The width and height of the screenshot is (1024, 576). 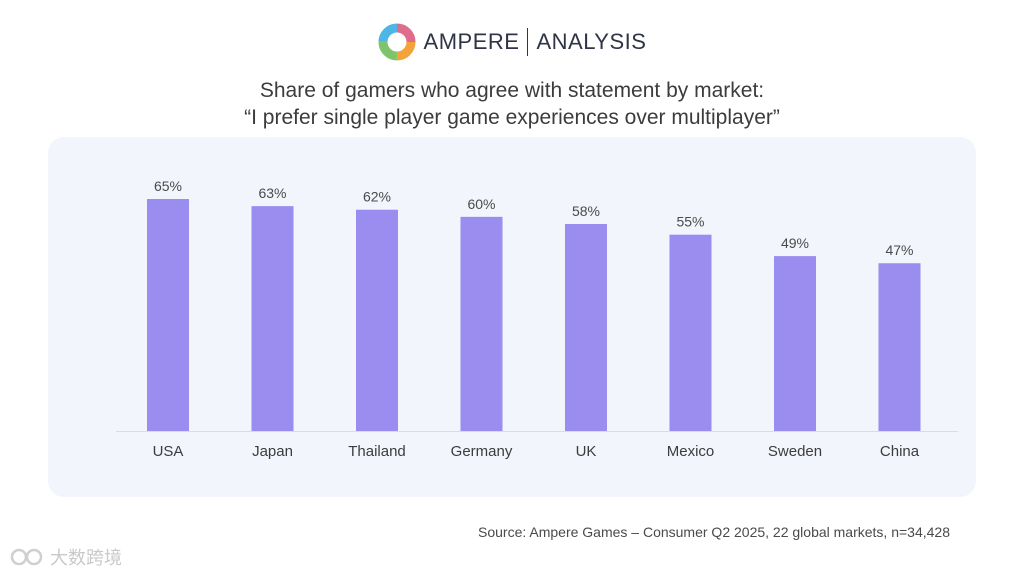 I want to click on bar-germany, so click(x=481, y=323).